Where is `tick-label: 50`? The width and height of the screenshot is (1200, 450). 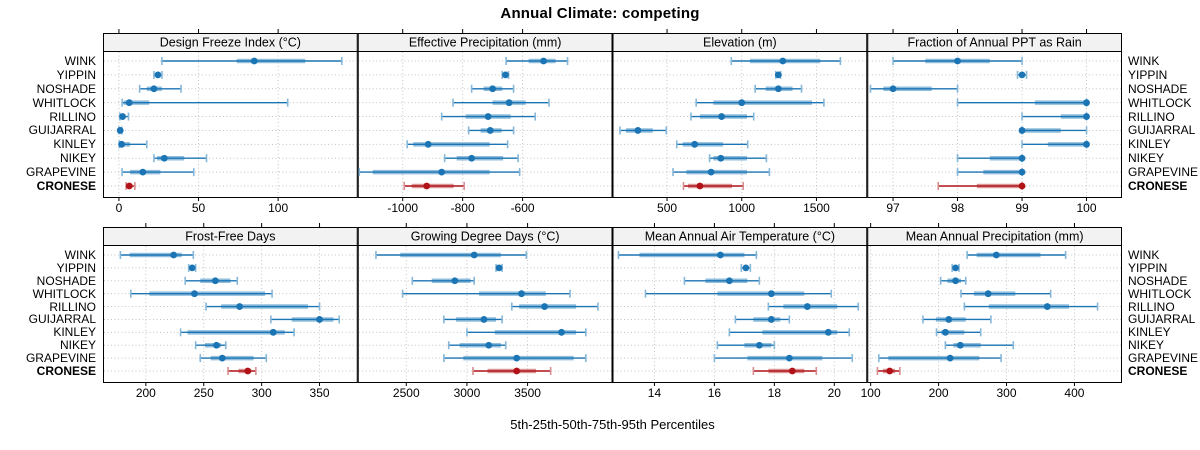 tick-label: 50 is located at coordinates (199, 208).